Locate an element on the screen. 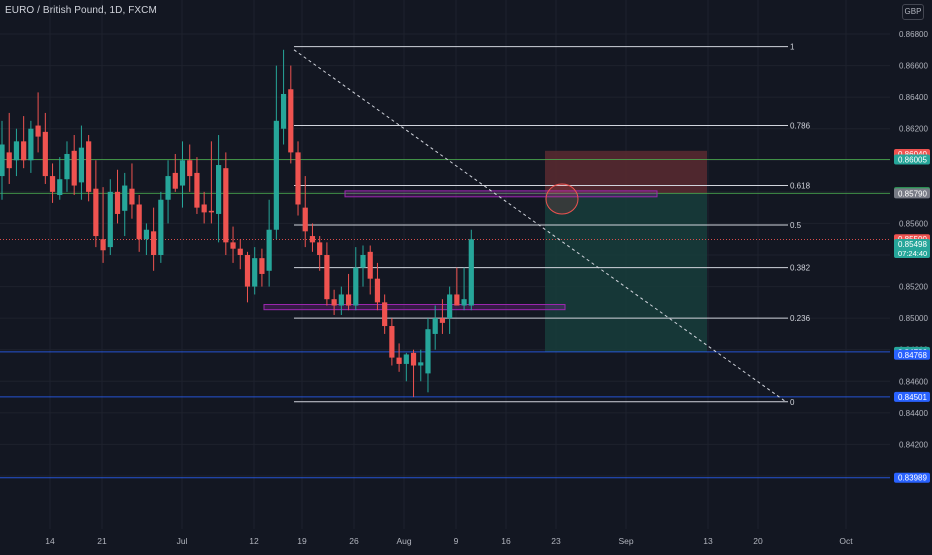 Image resolution: width=932 pixels, height=555 pixels. stop-loss-zone is located at coordinates (626, 172).